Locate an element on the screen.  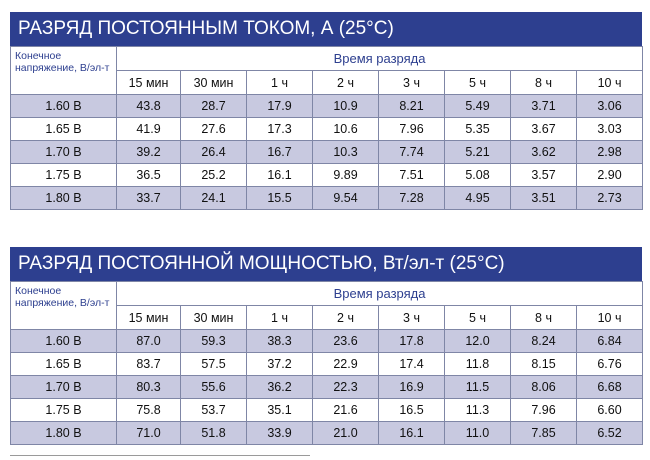
value-cell: 25.2 is located at coordinates (213, 175).